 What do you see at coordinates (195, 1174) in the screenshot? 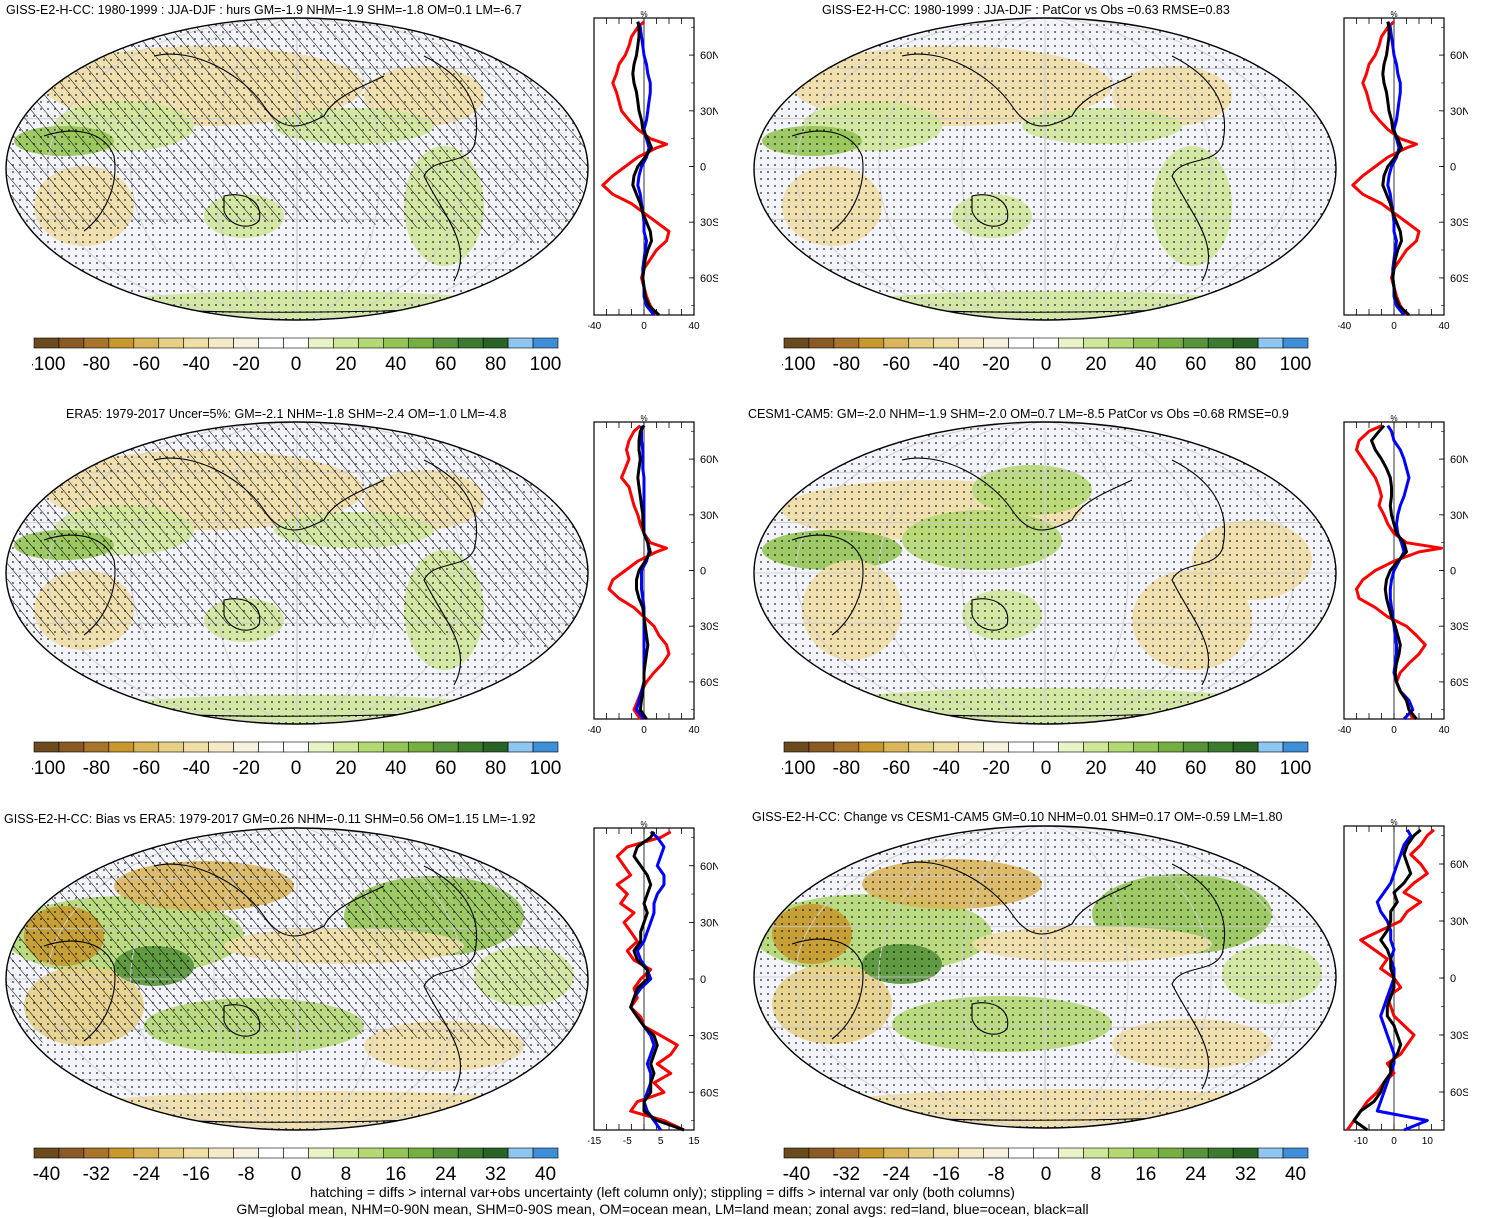
I see `colorbar-tick-label: -16` at bounding box center [195, 1174].